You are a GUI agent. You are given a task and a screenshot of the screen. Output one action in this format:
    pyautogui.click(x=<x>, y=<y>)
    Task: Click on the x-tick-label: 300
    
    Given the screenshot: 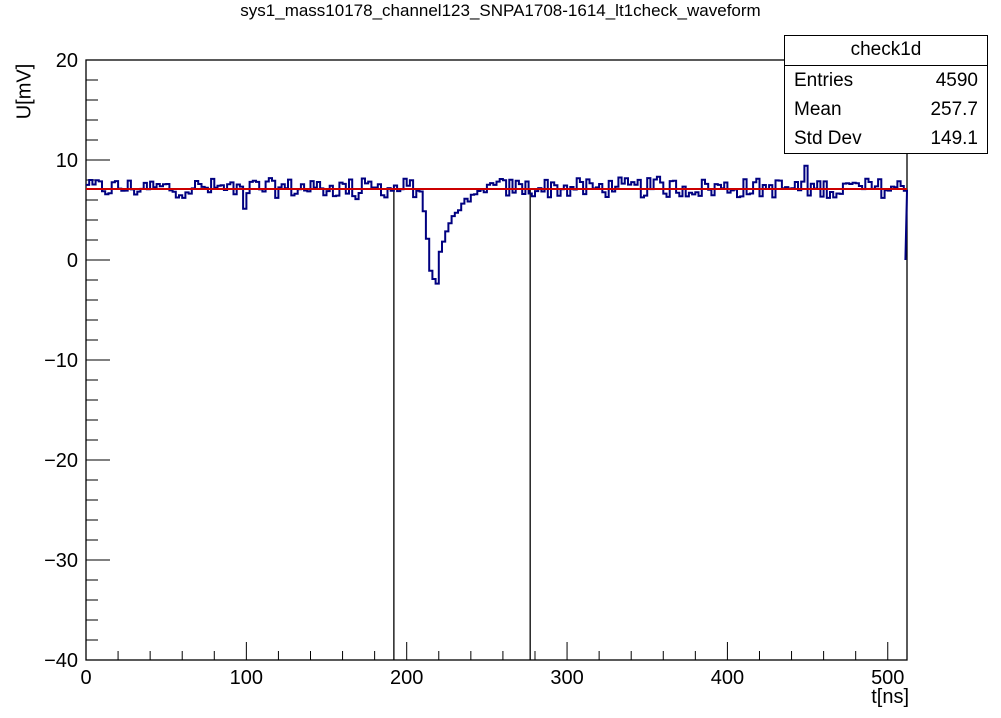 What is the action you would take?
    pyautogui.click(x=566, y=678)
    